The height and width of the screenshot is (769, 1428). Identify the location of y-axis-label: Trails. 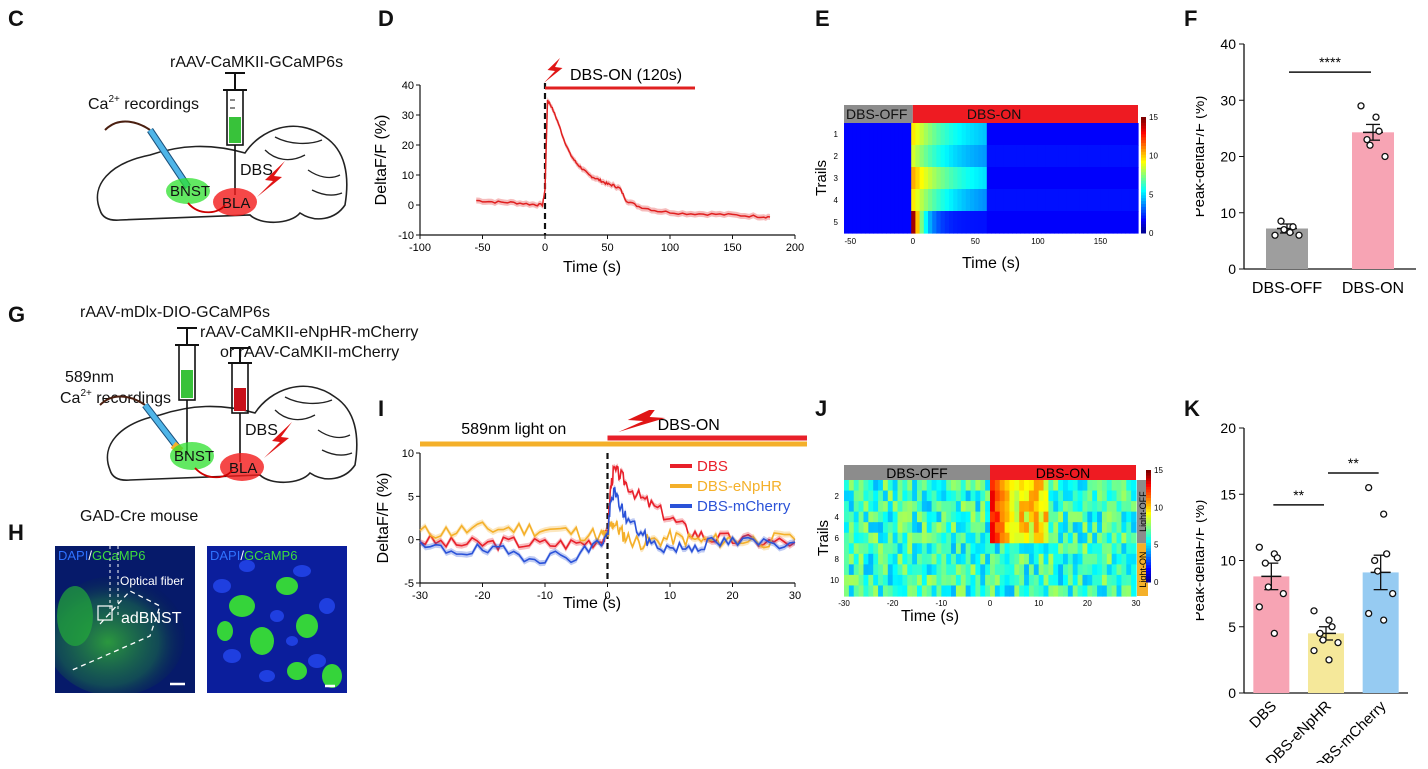
(821, 178).